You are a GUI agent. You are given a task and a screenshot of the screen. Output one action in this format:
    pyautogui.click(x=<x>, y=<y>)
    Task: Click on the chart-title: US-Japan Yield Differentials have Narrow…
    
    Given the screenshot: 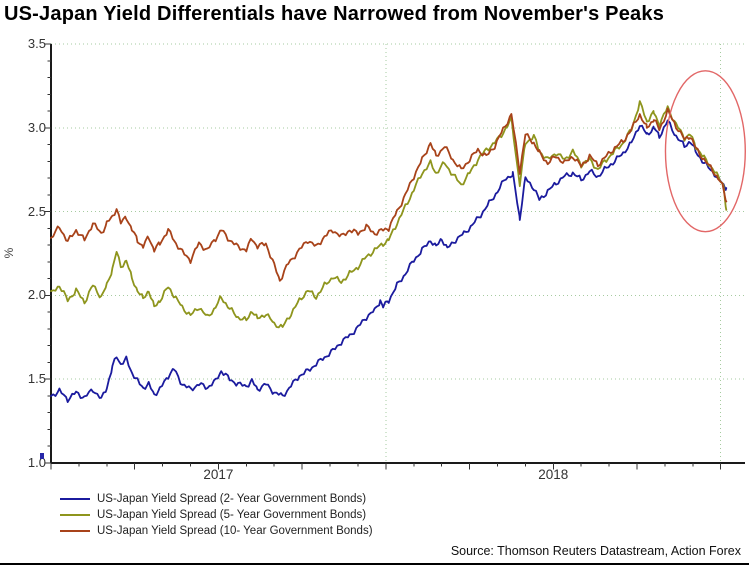 What is the action you would take?
    pyautogui.click(x=334, y=14)
    